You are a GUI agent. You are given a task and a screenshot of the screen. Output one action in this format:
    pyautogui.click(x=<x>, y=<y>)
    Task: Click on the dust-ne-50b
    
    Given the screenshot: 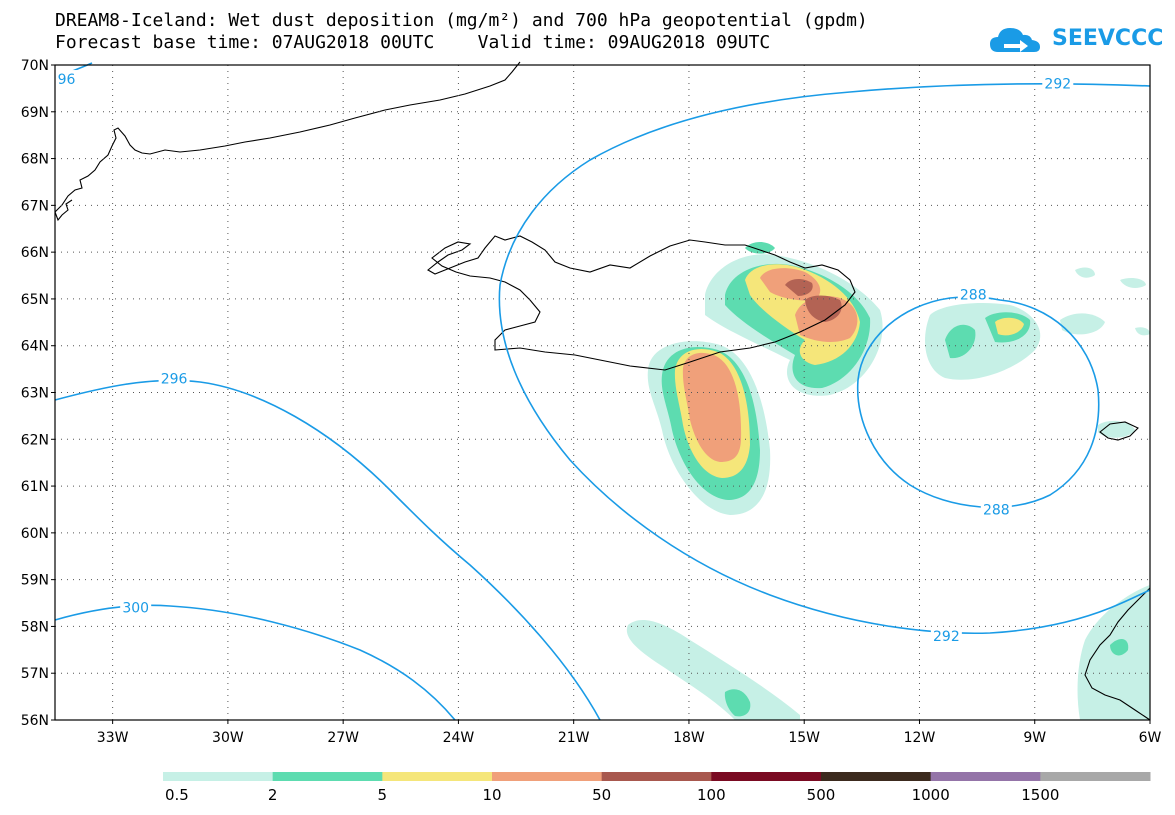 What is the action you would take?
    pyautogui.click(x=823, y=308)
    